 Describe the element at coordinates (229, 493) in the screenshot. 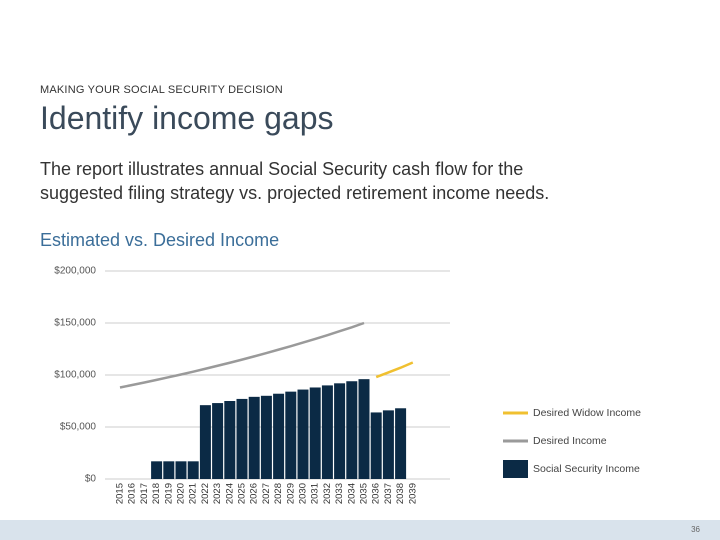

I see `x-tick-label: 2024` at that location.